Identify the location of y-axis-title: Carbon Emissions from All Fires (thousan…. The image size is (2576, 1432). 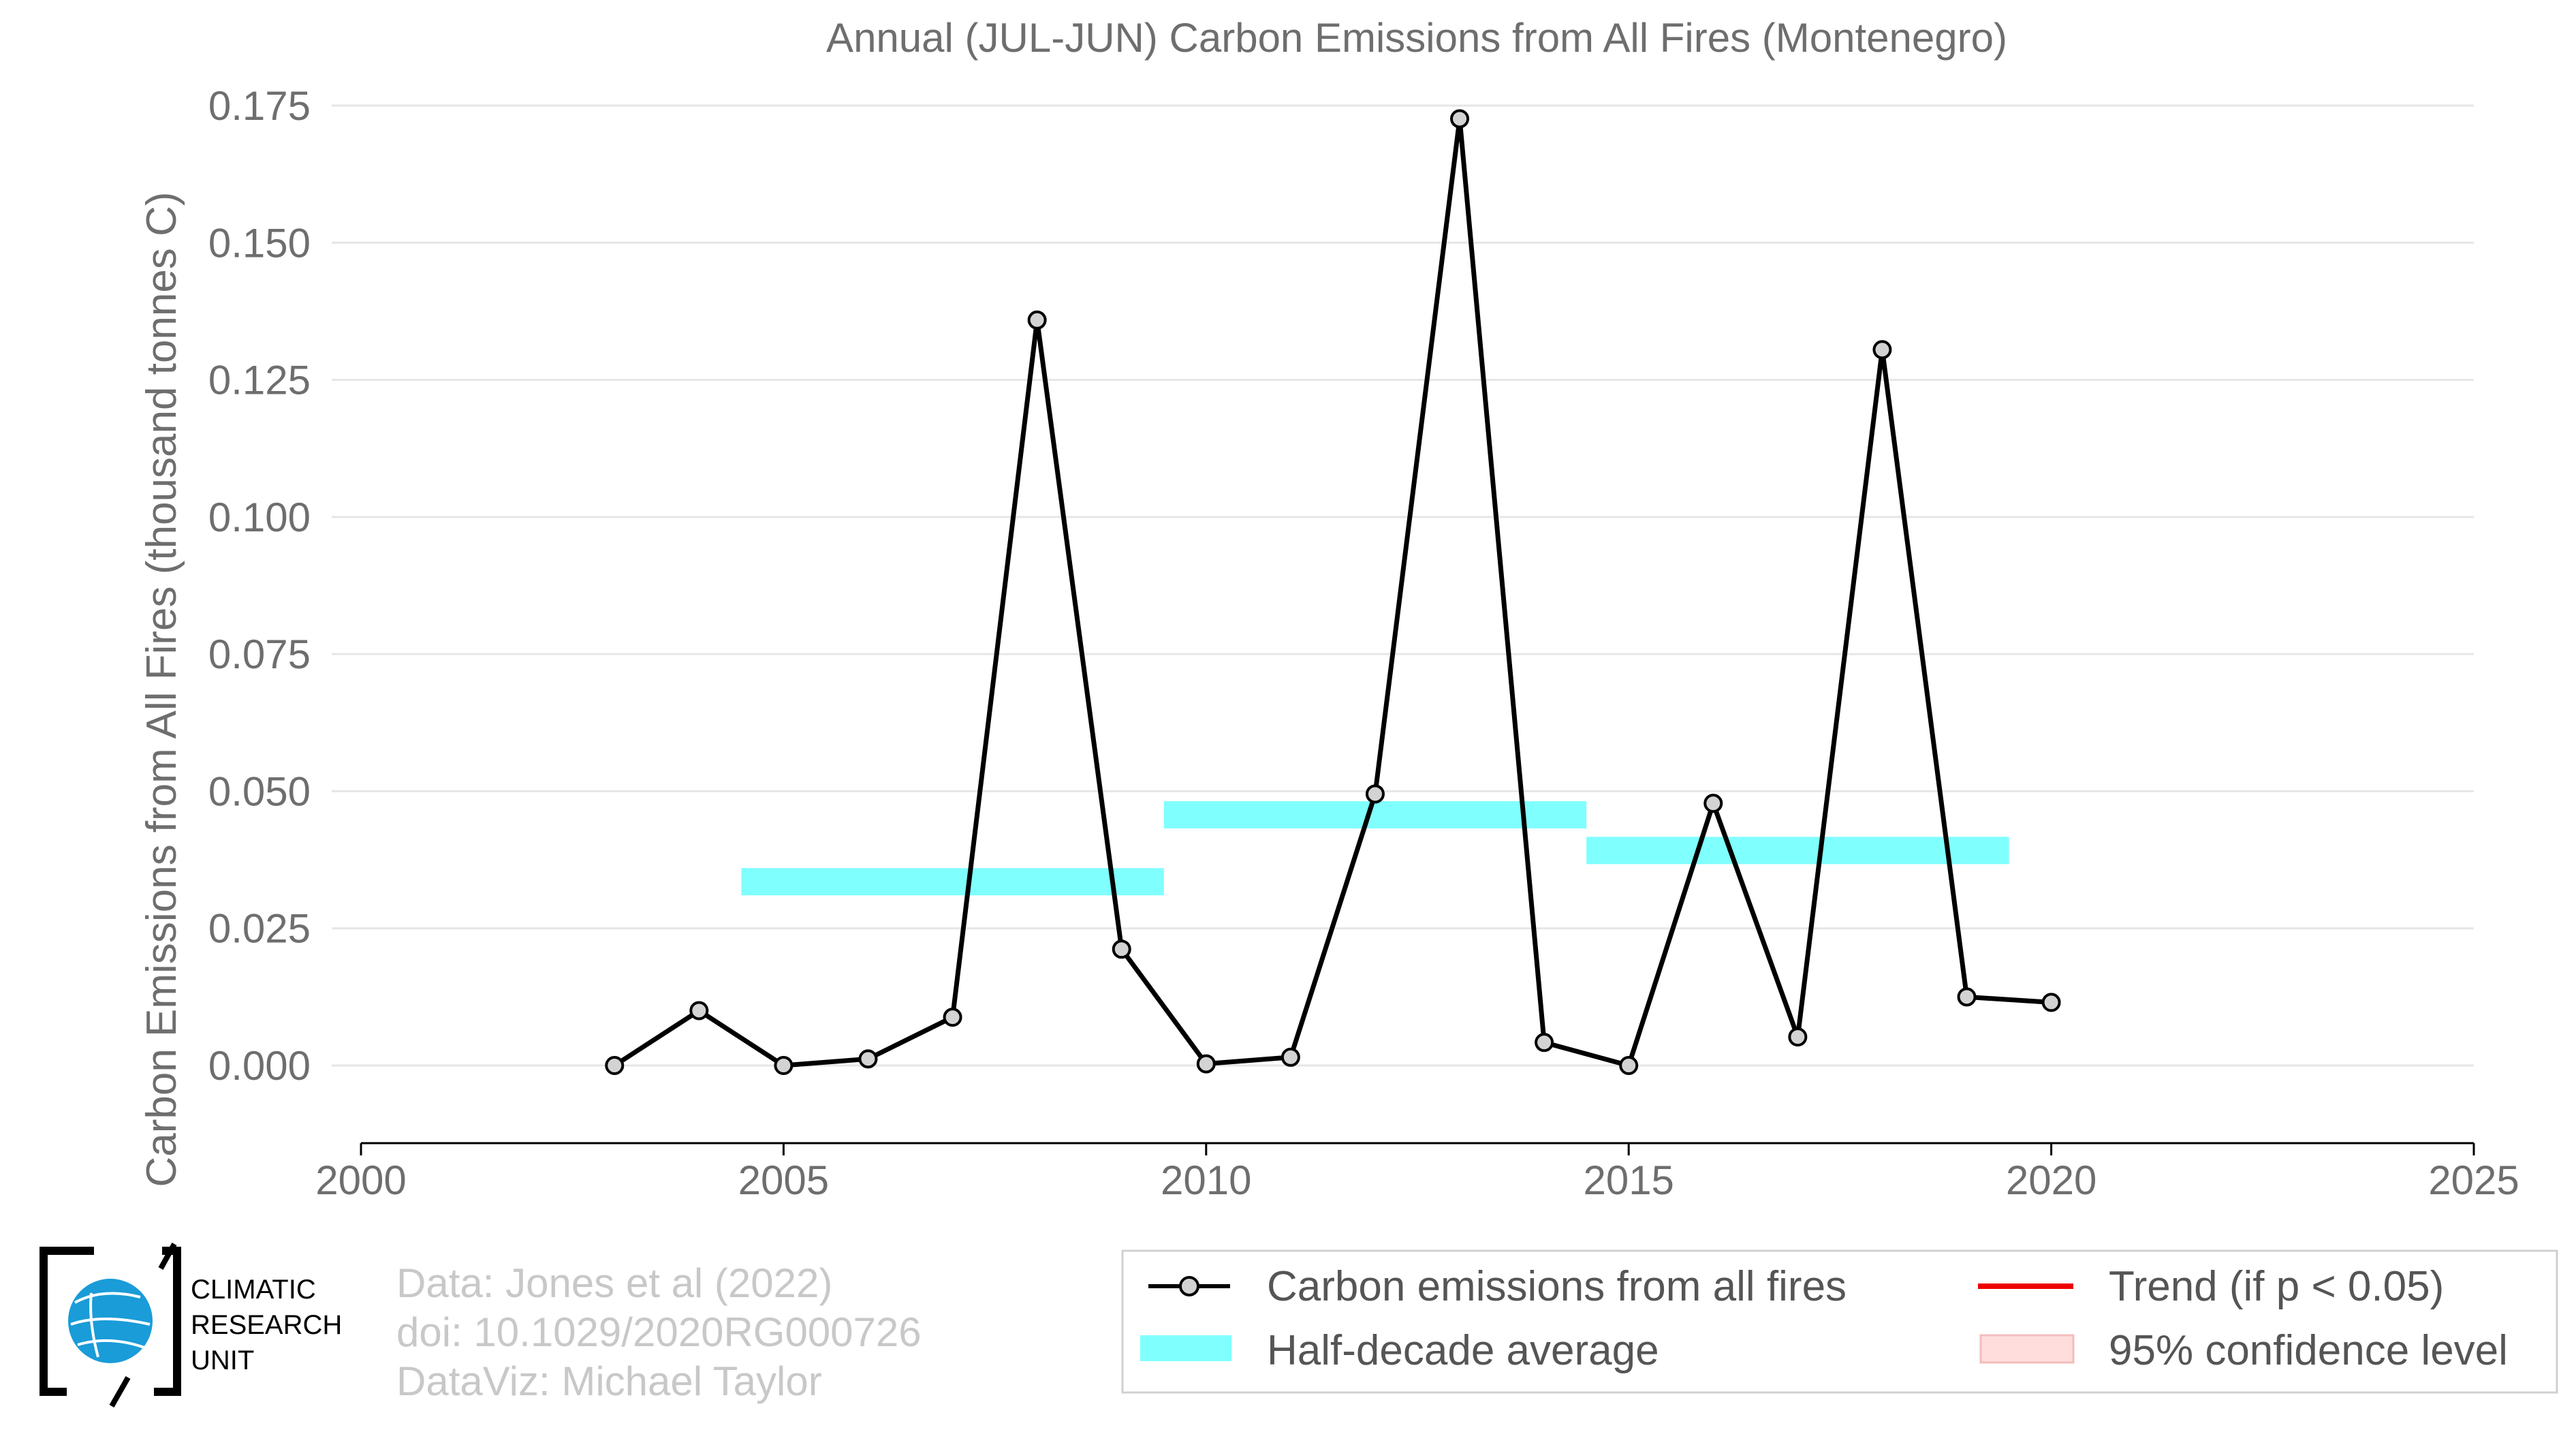
(161, 689).